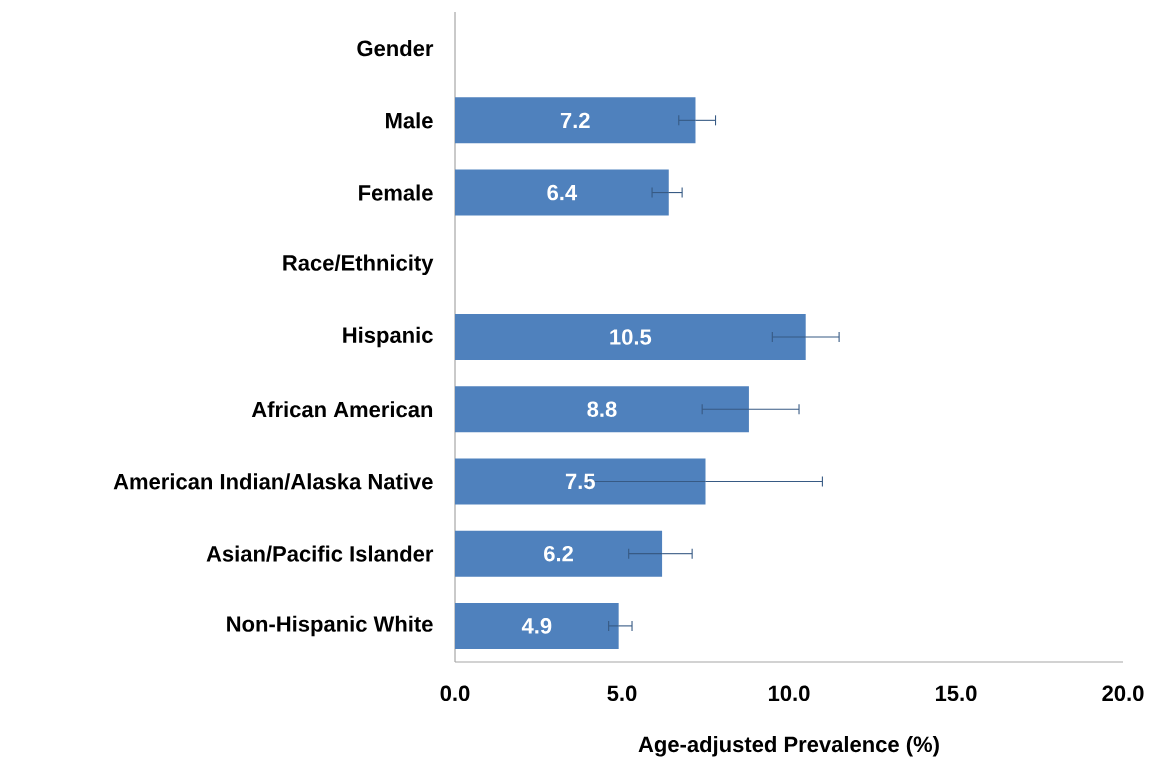 This screenshot has height=780, width=1161. Describe the element at coordinates (580, 481) in the screenshot. I see `data-label: 7.5` at that location.